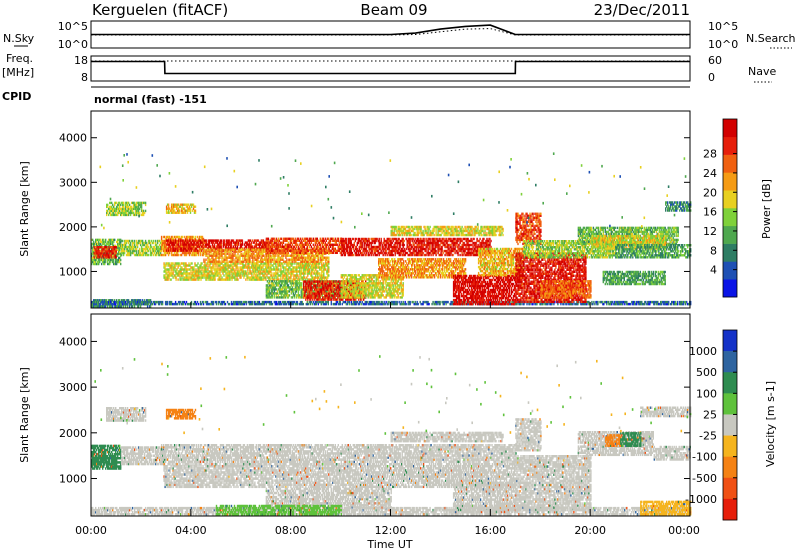 The height and width of the screenshot is (554, 800). I want to click on series-line-n-sky, so click(390, 29).